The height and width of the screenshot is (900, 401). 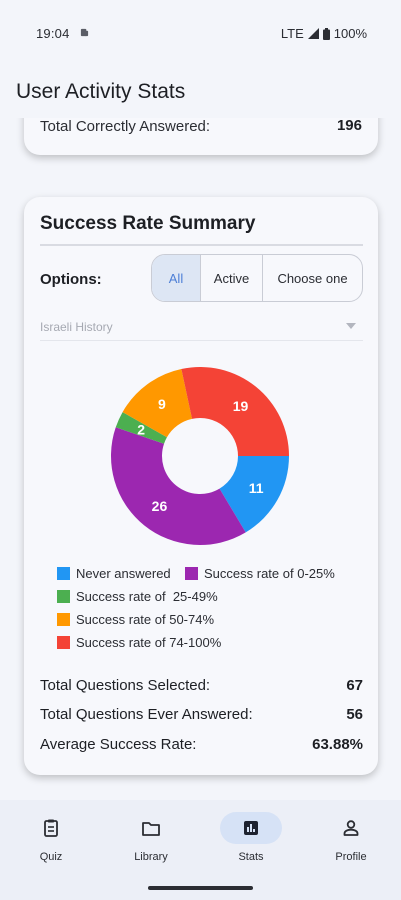 What do you see at coordinates (53, 33) in the screenshot?
I see `status-time: 19:04` at bounding box center [53, 33].